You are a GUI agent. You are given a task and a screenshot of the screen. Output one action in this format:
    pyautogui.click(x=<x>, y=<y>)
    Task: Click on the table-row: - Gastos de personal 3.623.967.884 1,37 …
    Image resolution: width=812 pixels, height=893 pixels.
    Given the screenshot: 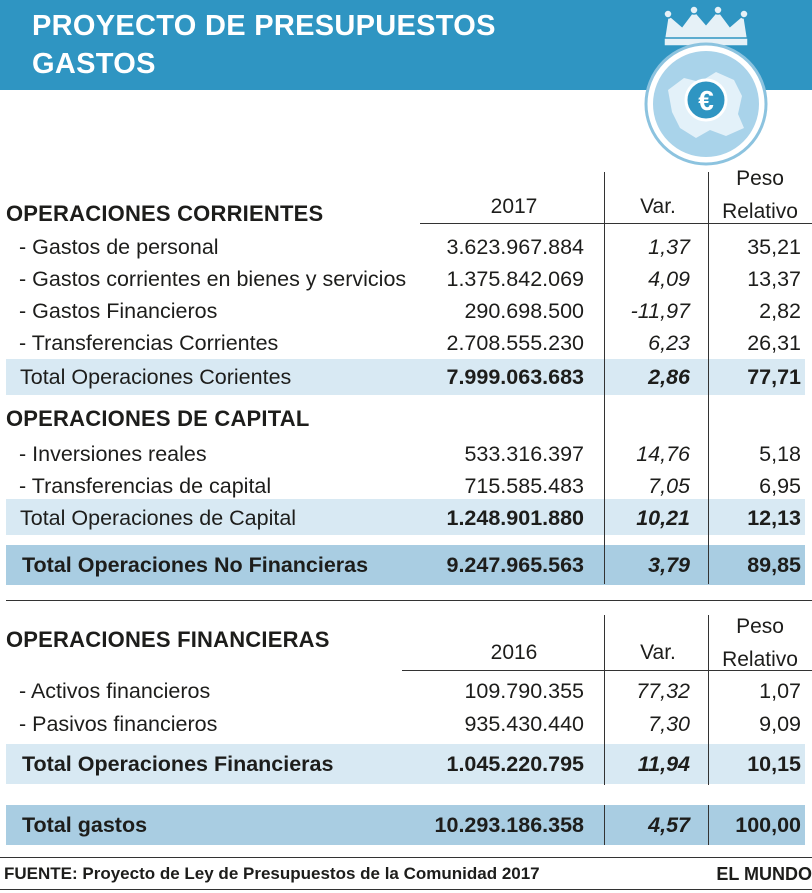 What is the action you would take?
    pyautogui.click(x=406, y=247)
    